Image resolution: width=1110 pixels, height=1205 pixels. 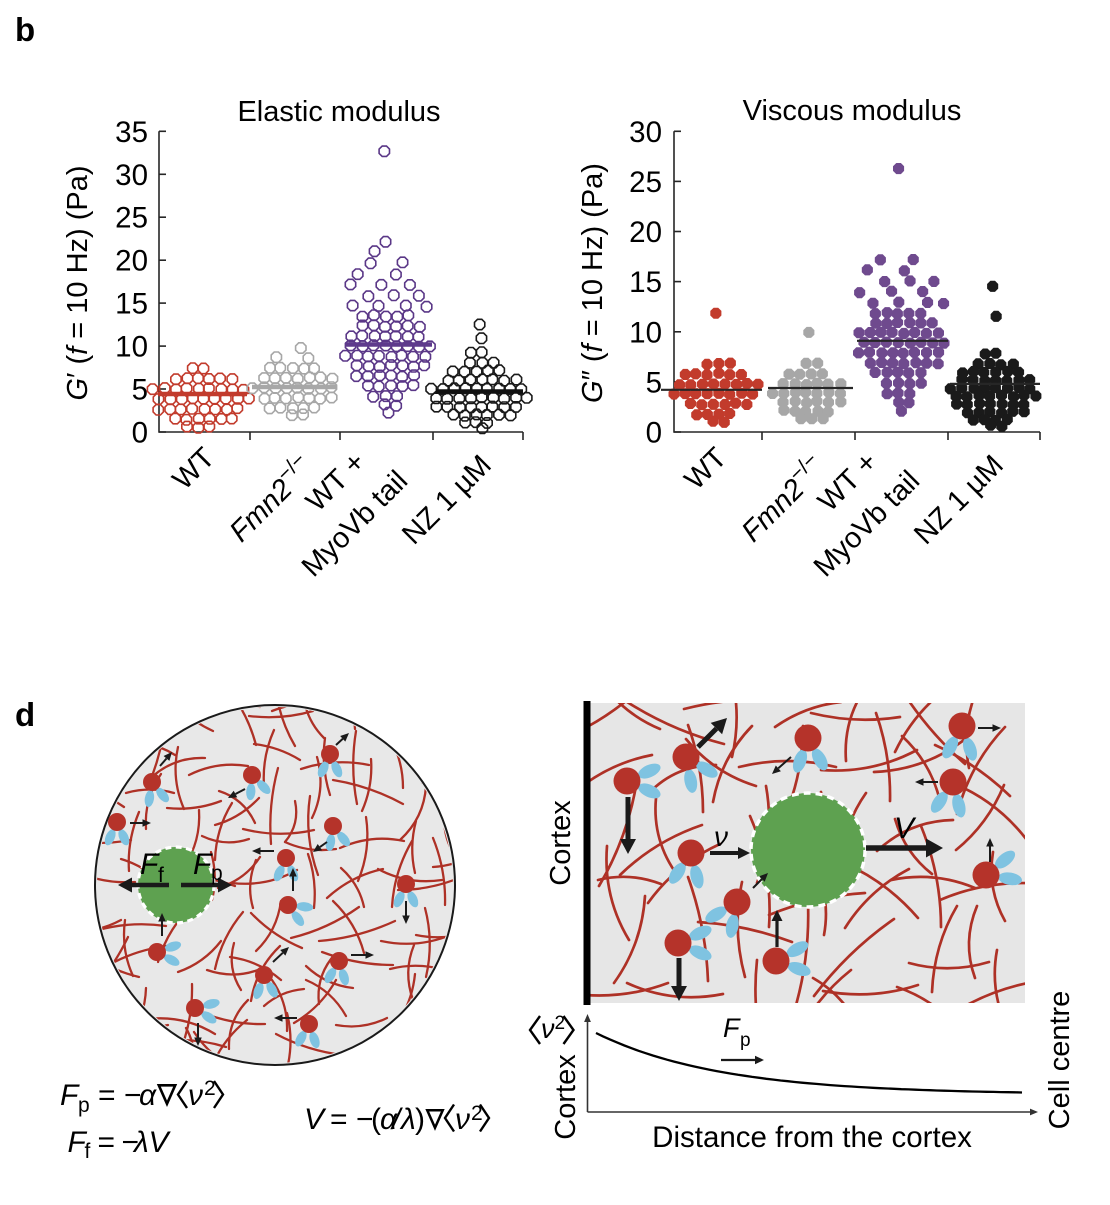 I want to click on svg-text: 35, so click(x=131, y=132).